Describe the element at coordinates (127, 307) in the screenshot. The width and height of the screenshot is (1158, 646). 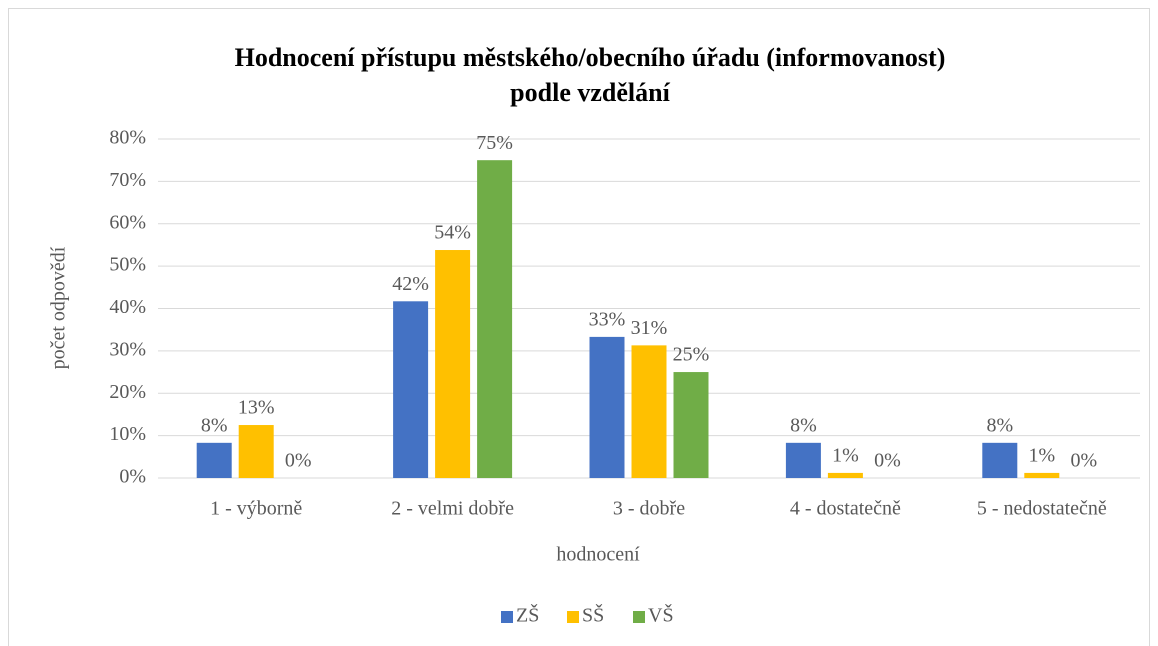
I see `y-tick-label: 40%` at that location.